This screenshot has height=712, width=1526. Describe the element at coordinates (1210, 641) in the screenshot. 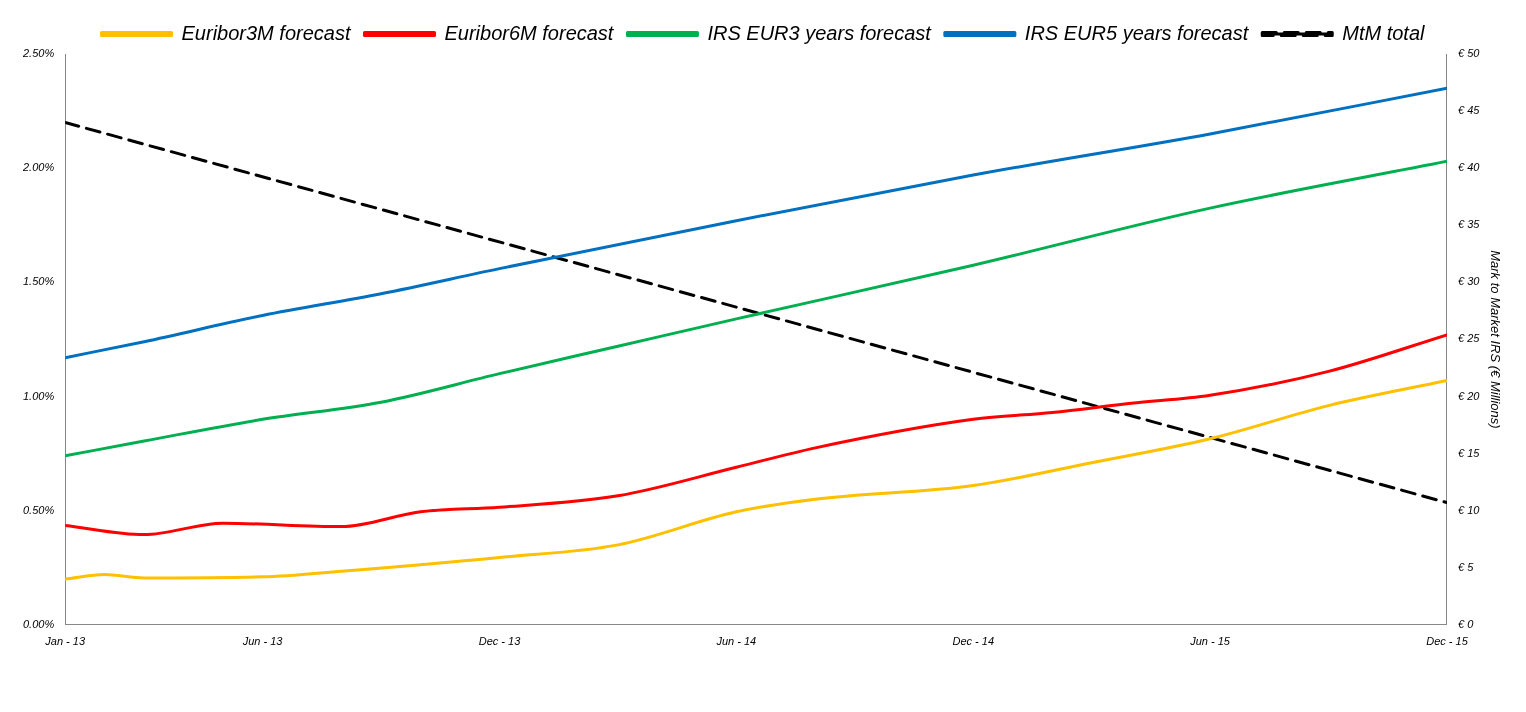

I see `x-tick-label: Jun - 15` at that location.